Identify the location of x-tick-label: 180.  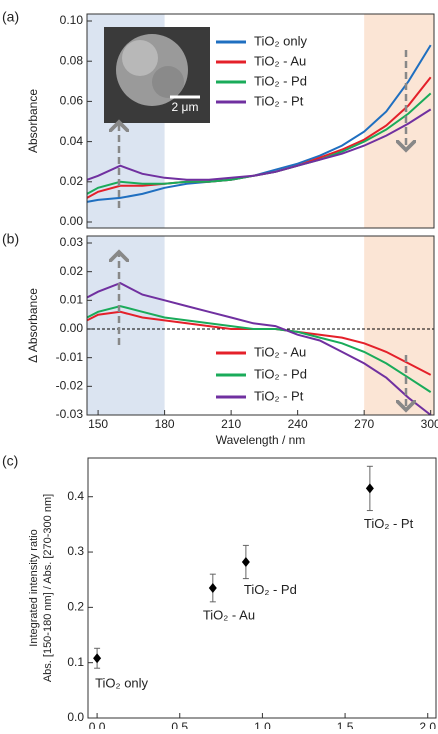
(165, 424).